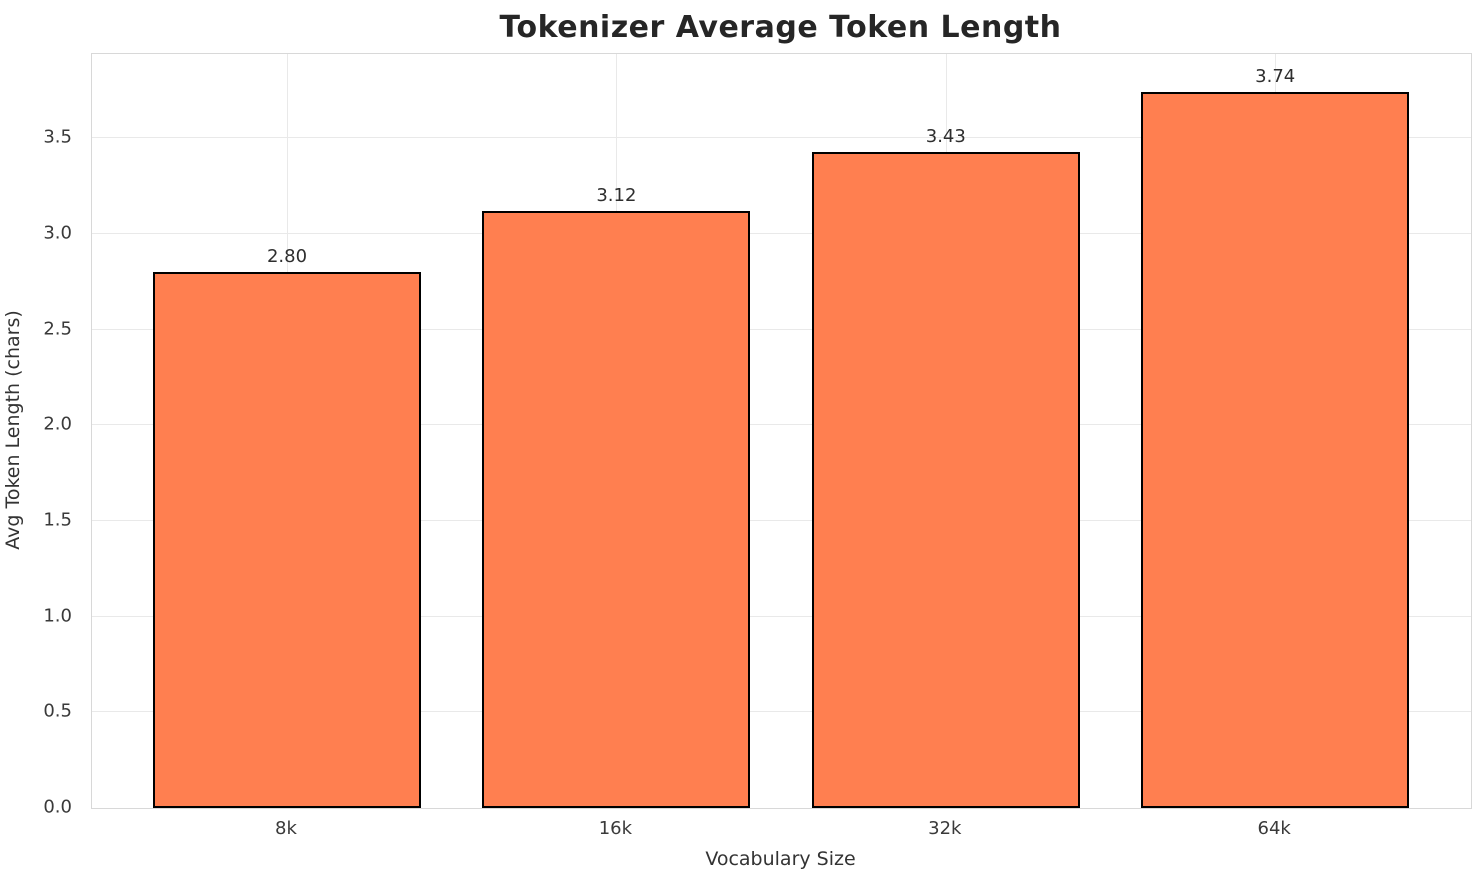  Describe the element at coordinates (945, 479) in the screenshot. I see `bar-32k` at that location.